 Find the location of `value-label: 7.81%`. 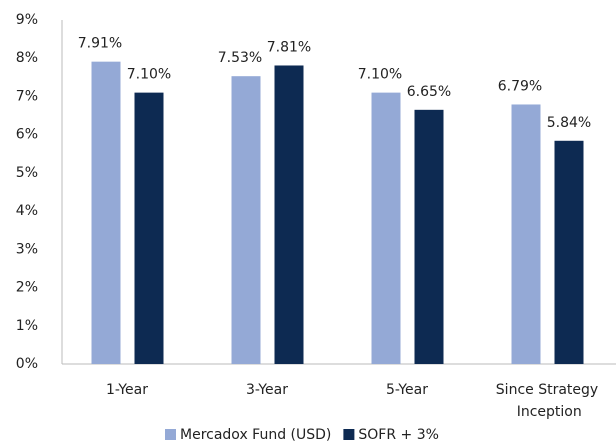

value-label: 7.81% is located at coordinates (289, 47).